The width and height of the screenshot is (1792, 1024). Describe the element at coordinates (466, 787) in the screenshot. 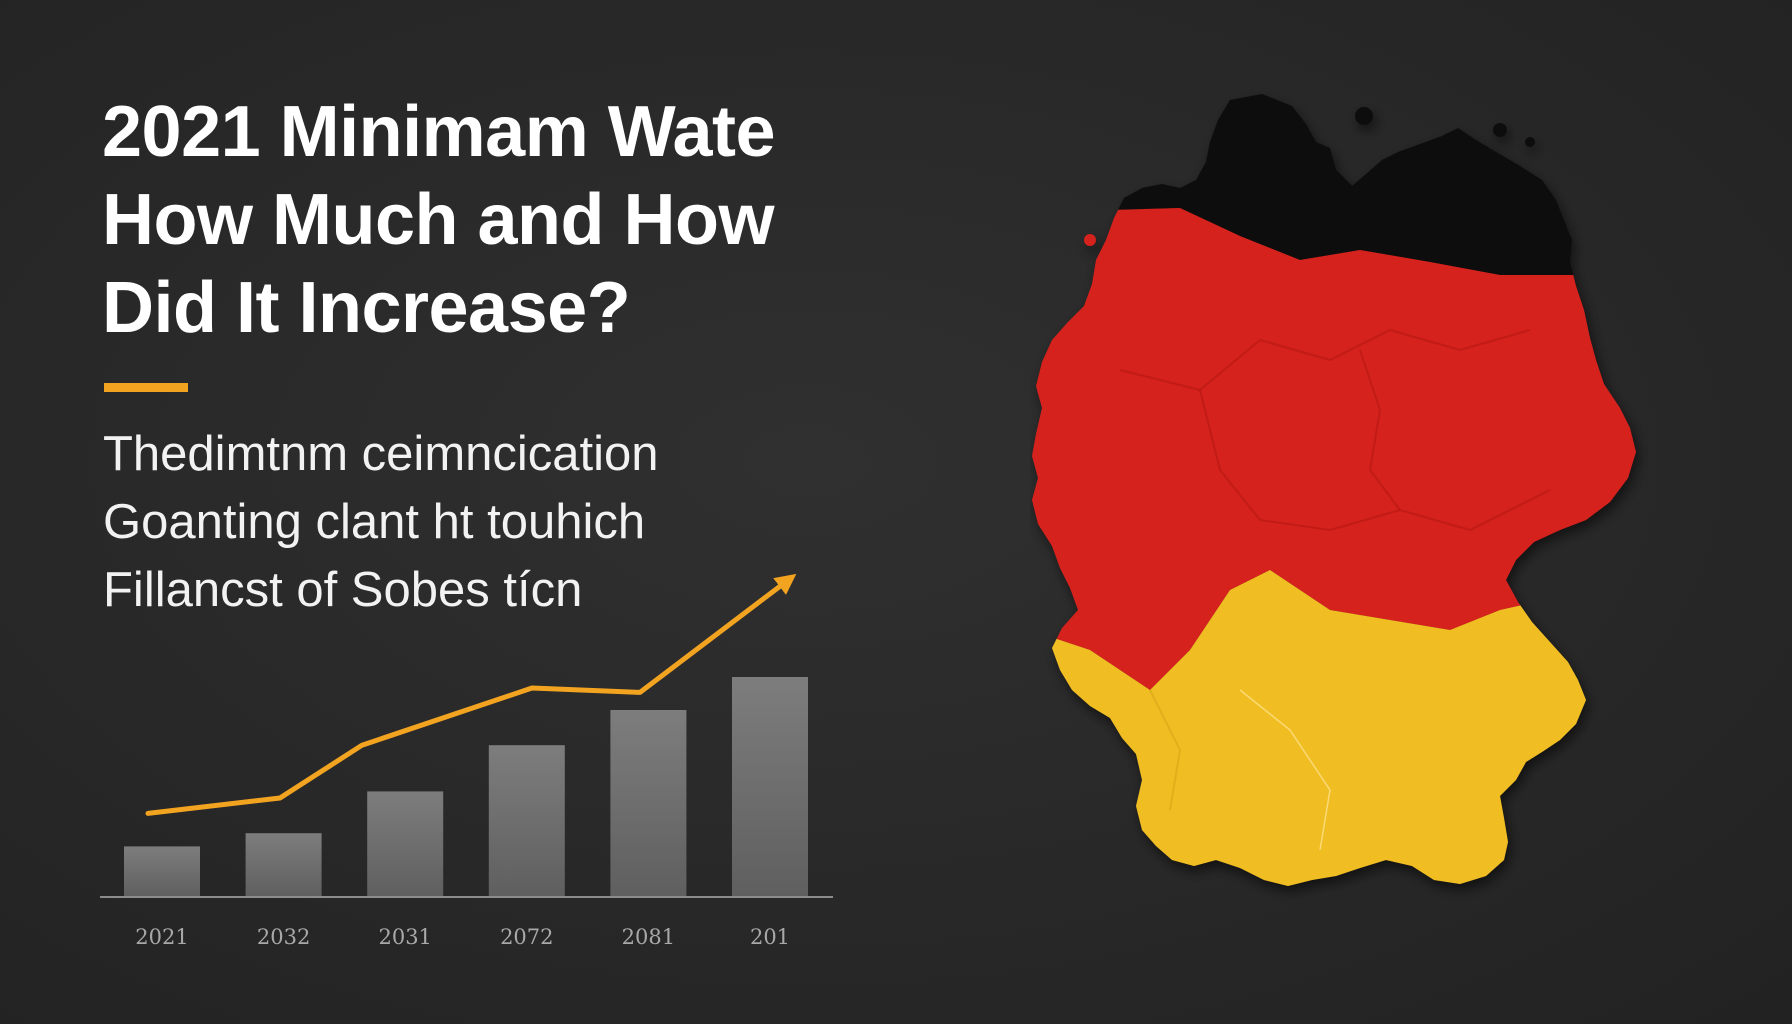

I see `bars-layer` at that location.